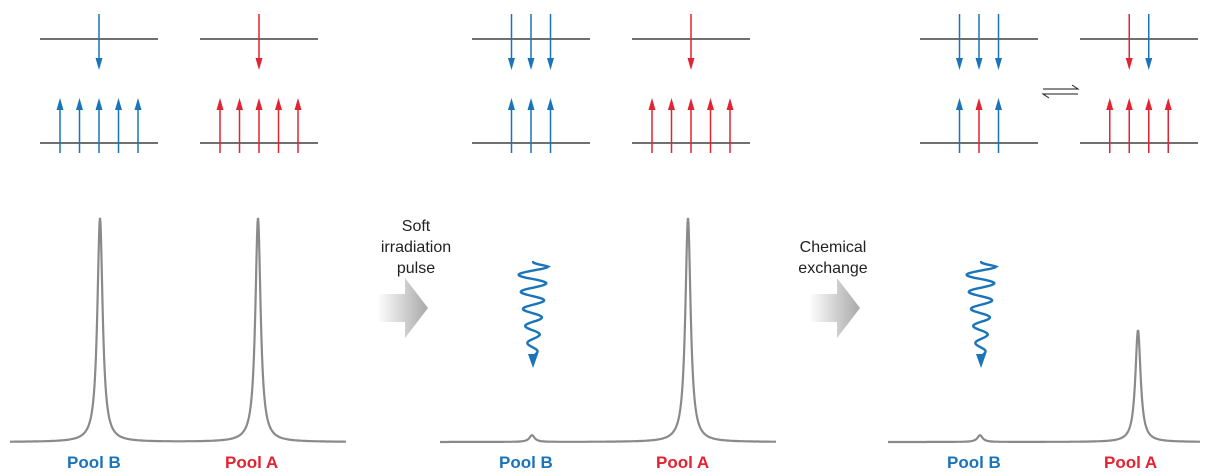  What do you see at coordinates (833, 247) in the screenshot?
I see `step-label-line: Chemical` at bounding box center [833, 247].